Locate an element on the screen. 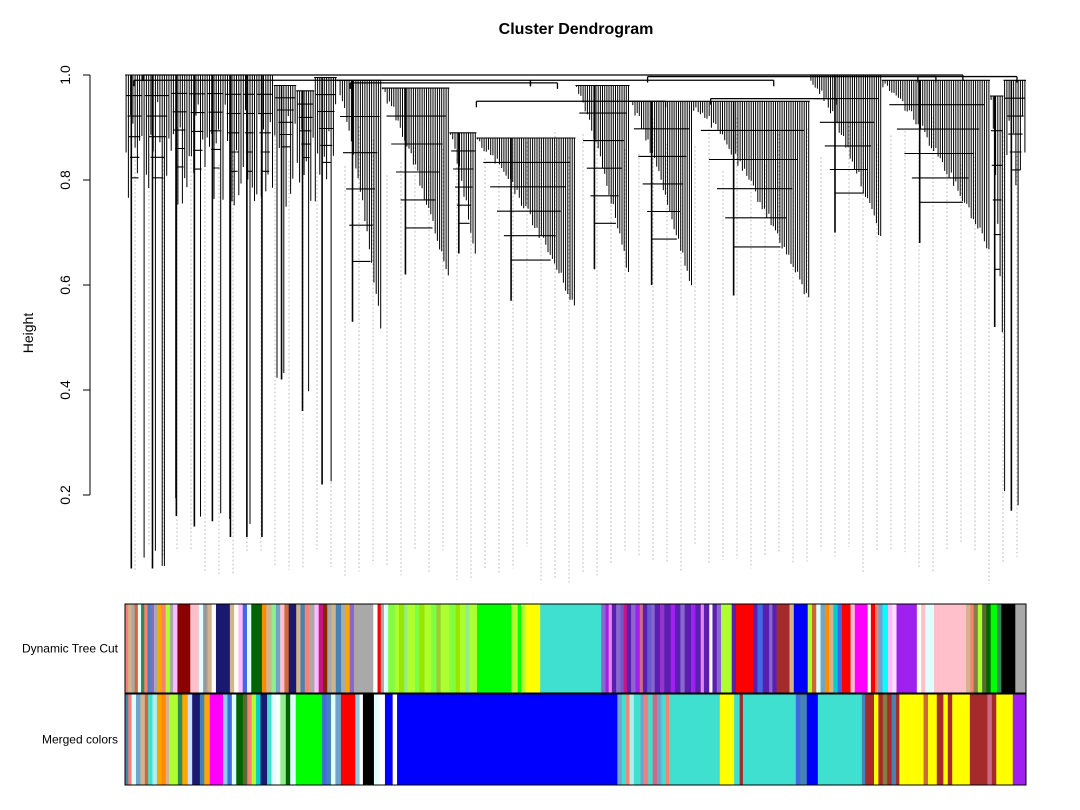 This screenshot has height=810, width=1080. color-segment-lime_mid is located at coordinates (422, 648).